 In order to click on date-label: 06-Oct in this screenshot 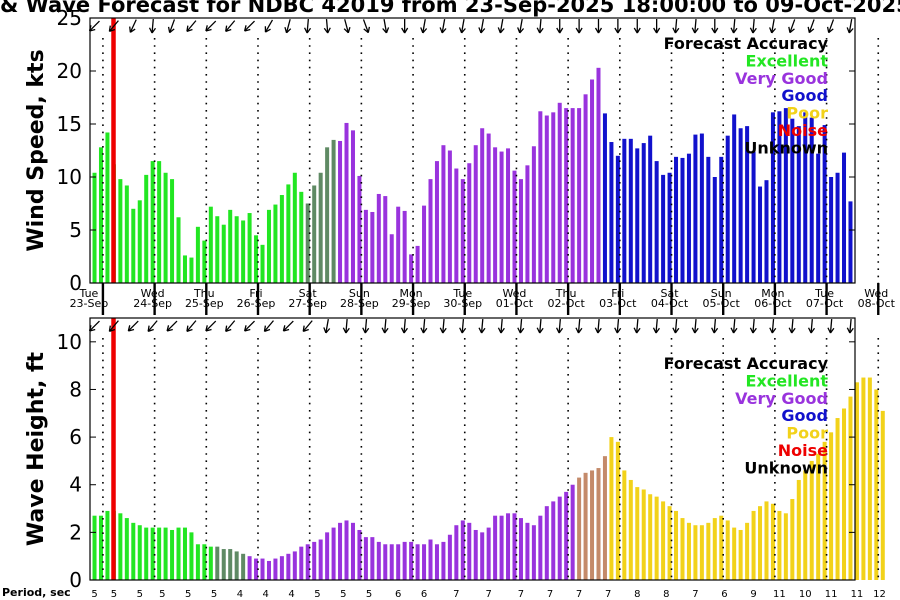, I will do `click(773, 303)`.